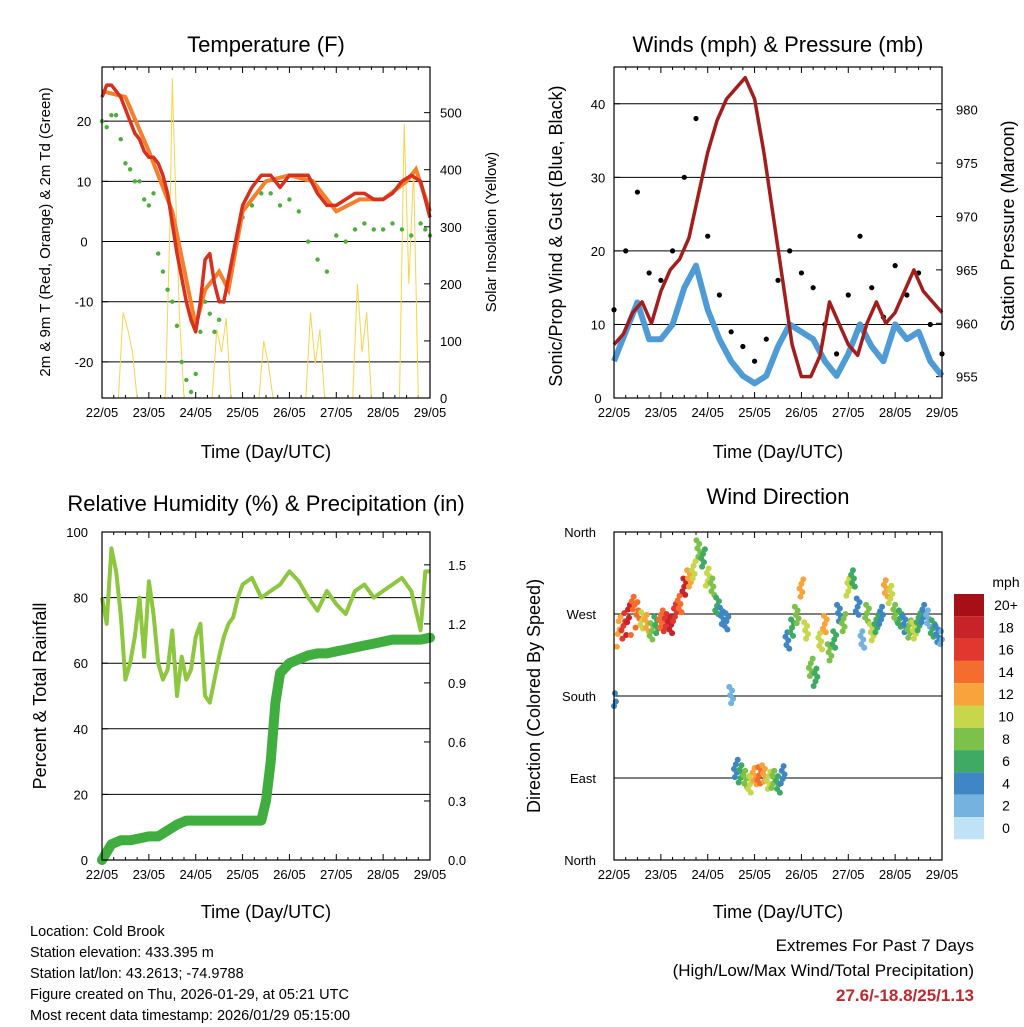 Image resolution: width=1024 pixels, height=1027 pixels. Describe the element at coordinates (102, 412) in the screenshot. I see `temperature-xtick-label: 22/05` at that location.